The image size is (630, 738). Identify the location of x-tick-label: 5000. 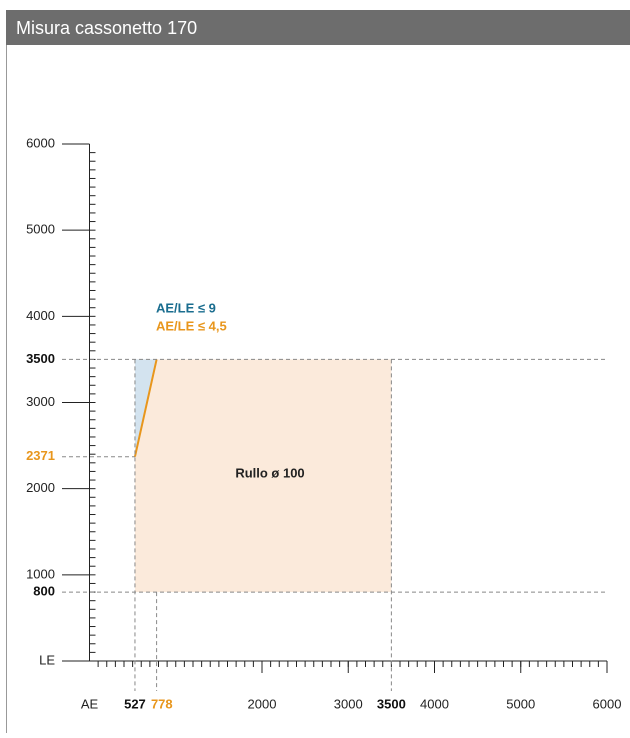
(520, 703).